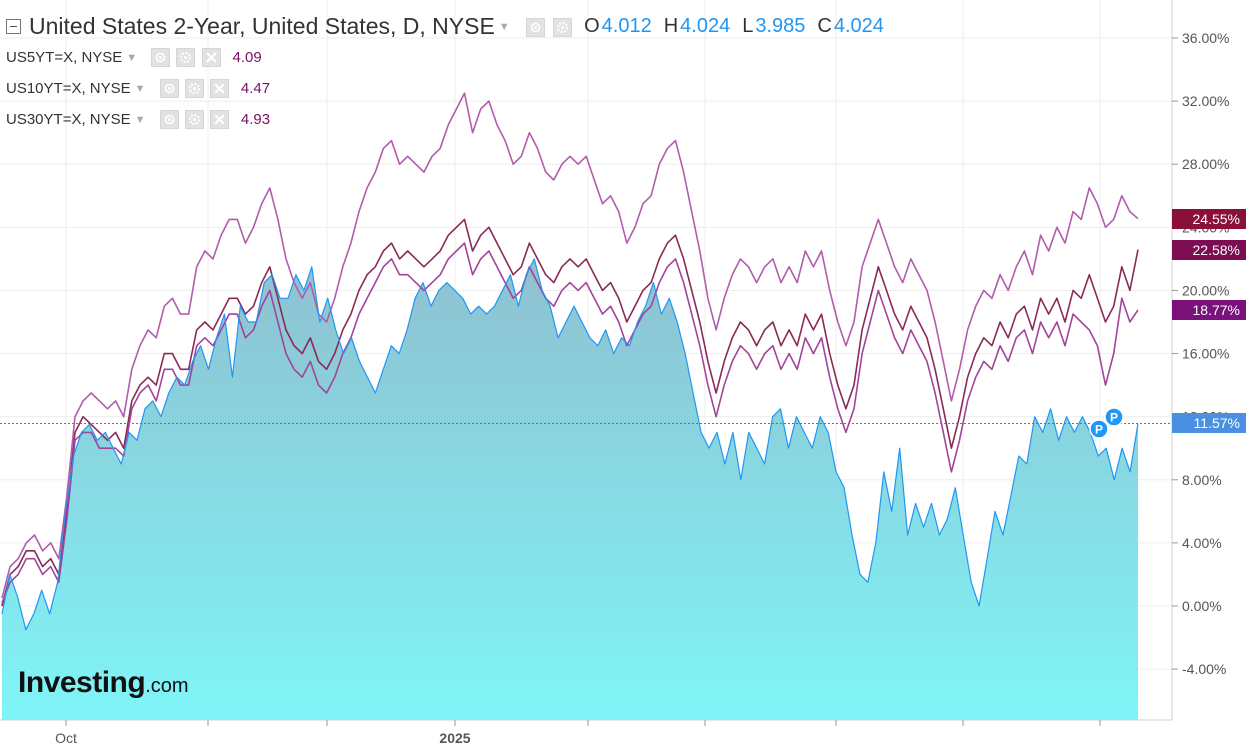 This screenshot has width=1254, height=753. Describe the element at coordinates (1205, 354) in the screenshot. I see `y-tick-label: 16.00%` at that location.